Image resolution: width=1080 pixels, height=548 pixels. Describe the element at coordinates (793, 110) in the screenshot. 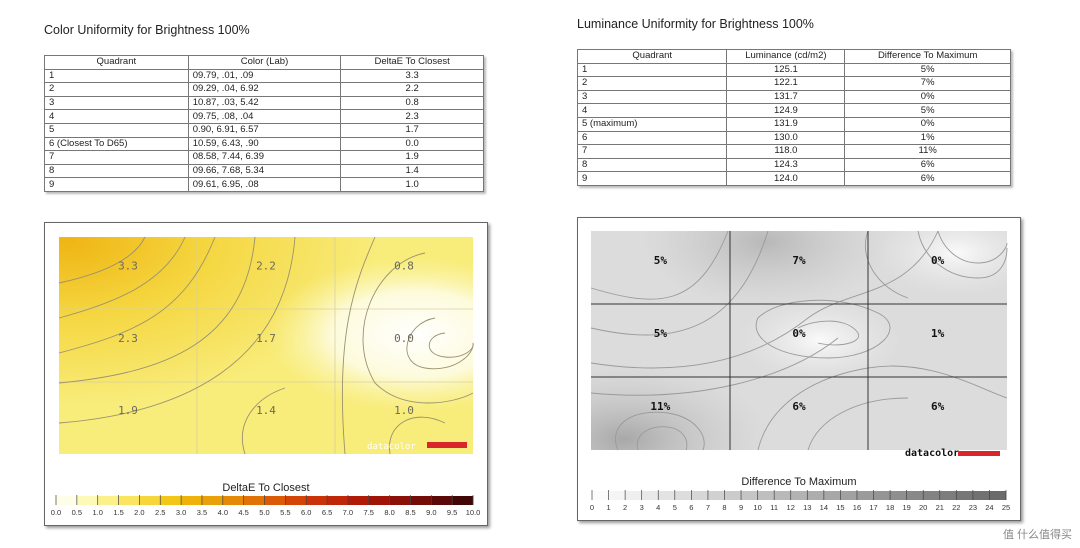

I see `table-row: 4 124.9 5%` at that location.